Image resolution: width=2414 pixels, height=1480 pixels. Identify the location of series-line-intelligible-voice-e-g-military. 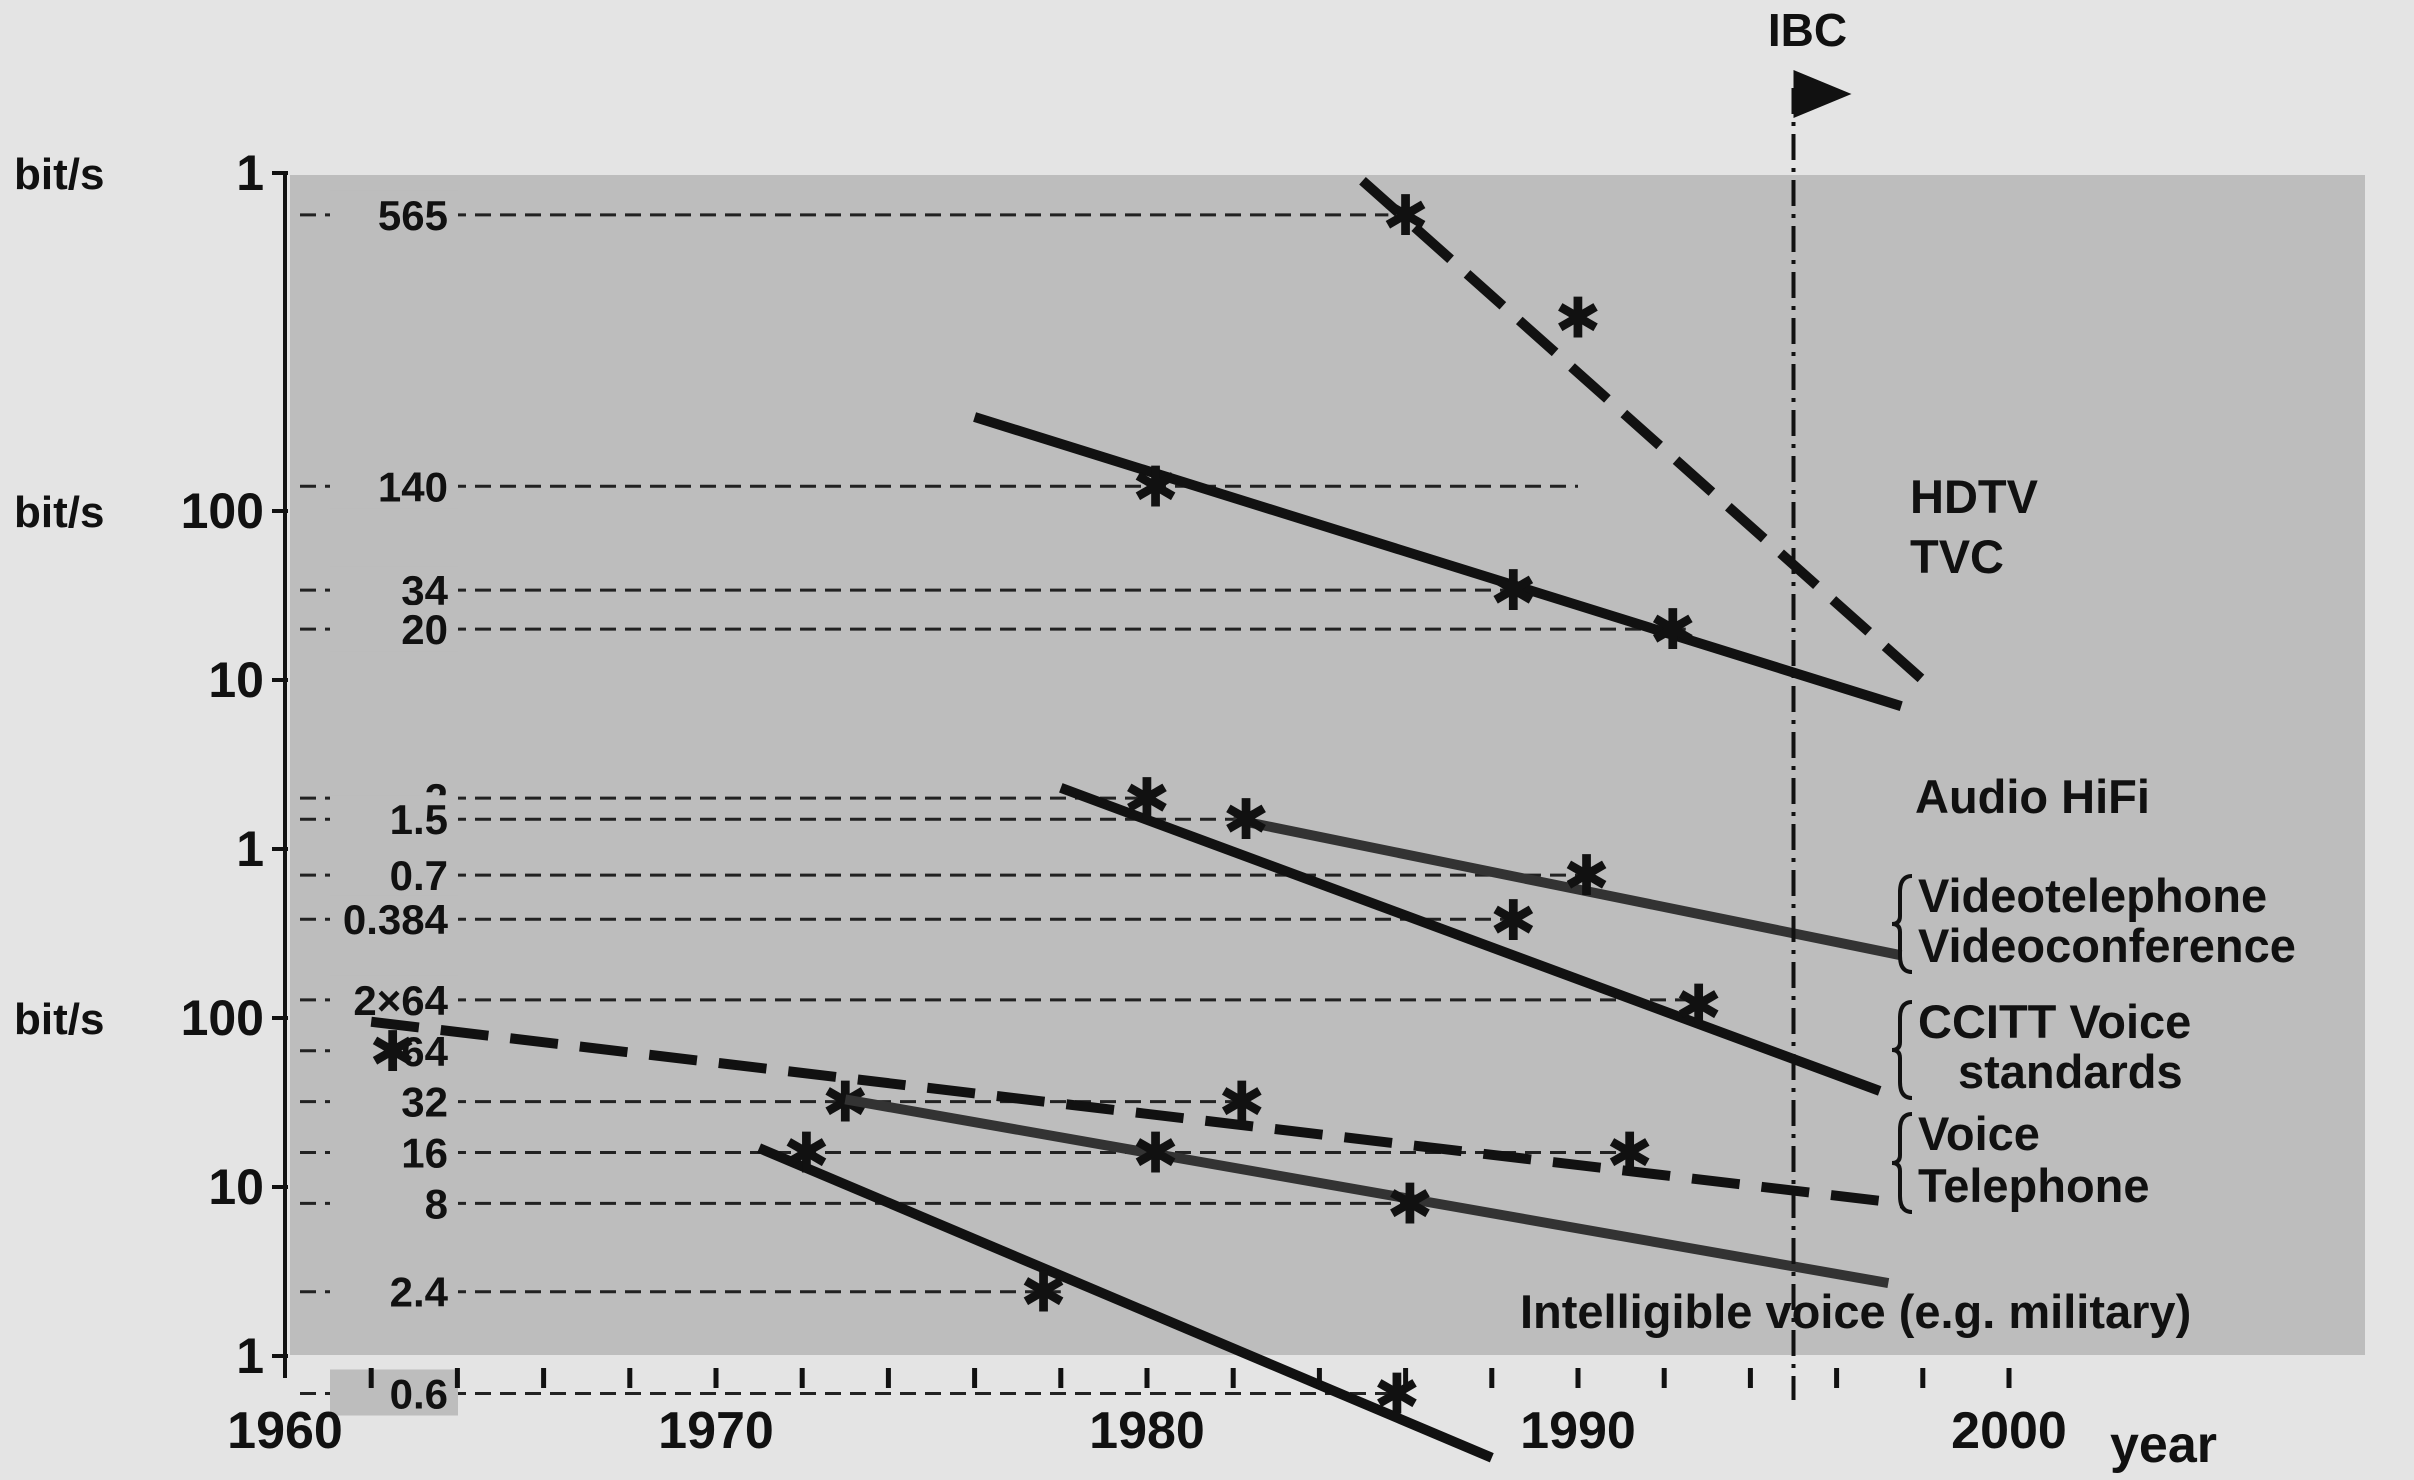
(1125, 1303).